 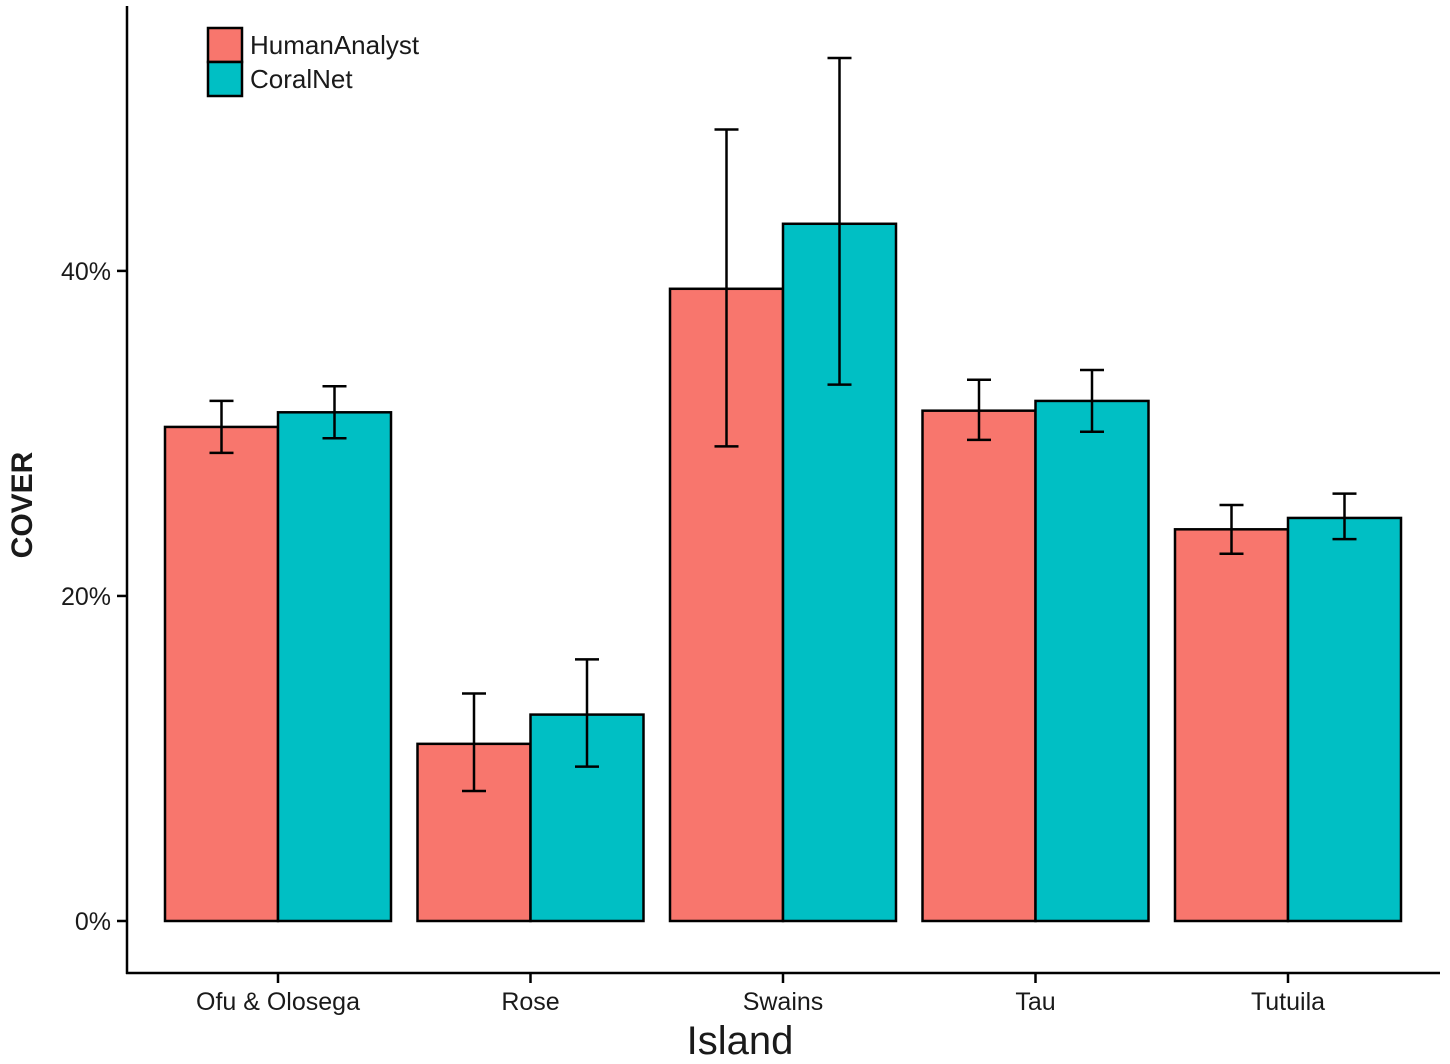 I want to click on error-bar-humananalyst-rose, so click(x=474, y=742).